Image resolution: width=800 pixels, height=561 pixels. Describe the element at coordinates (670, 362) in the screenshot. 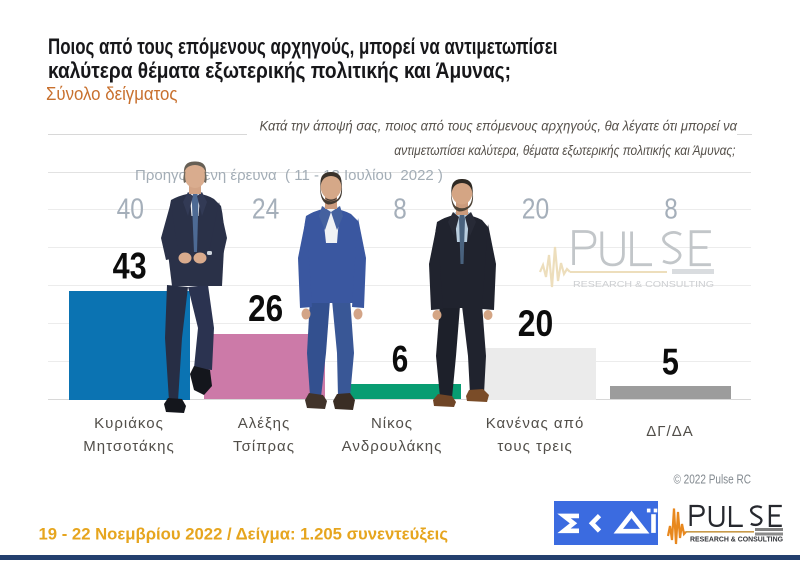

I see `svg-text: 5` at that location.